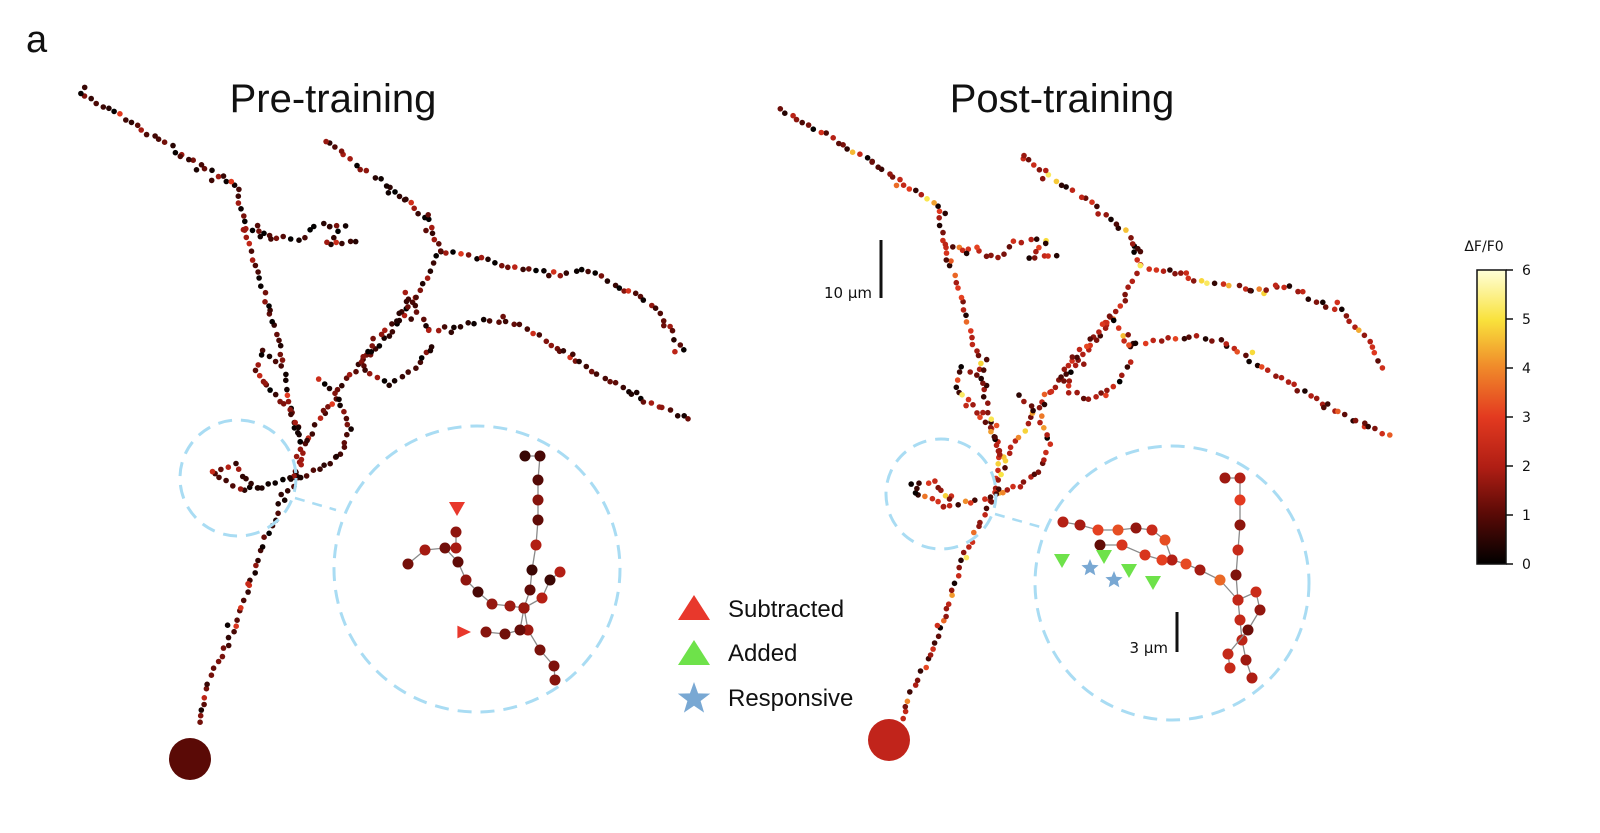 The height and width of the screenshot is (833, 1600). I want to click on colorbar-tick-label: 6, so click(1526, 271).